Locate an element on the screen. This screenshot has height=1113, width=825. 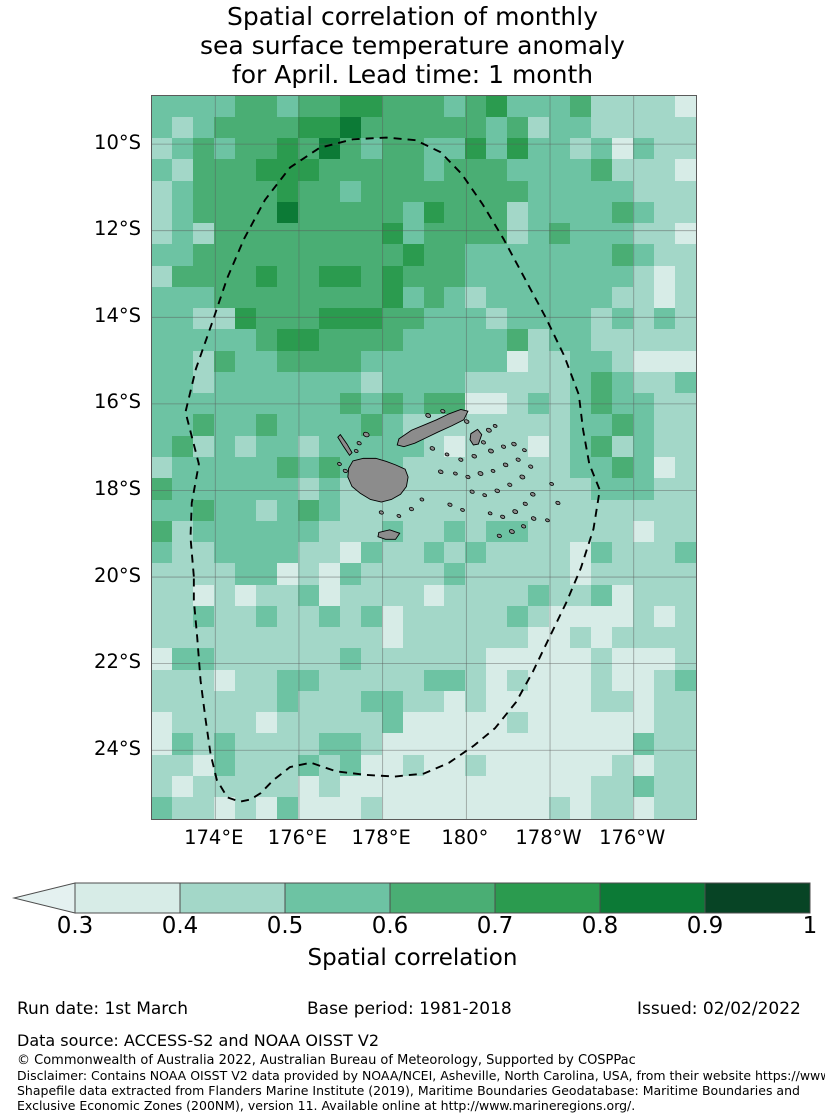
colorbar-tick-label: 1 is located at coordinates (810, 926).